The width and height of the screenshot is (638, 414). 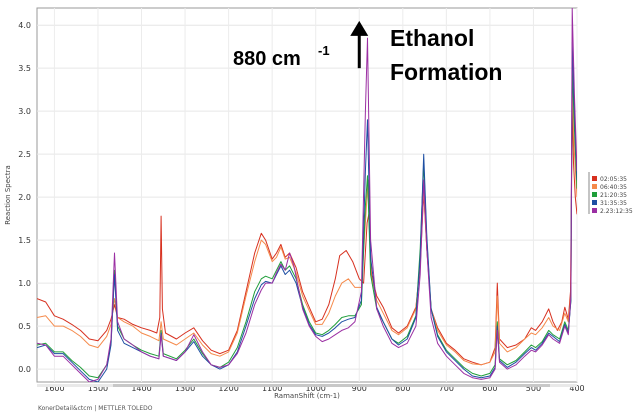 I want to click on legend-label: 02:05:35, so click(x=613, y=179).